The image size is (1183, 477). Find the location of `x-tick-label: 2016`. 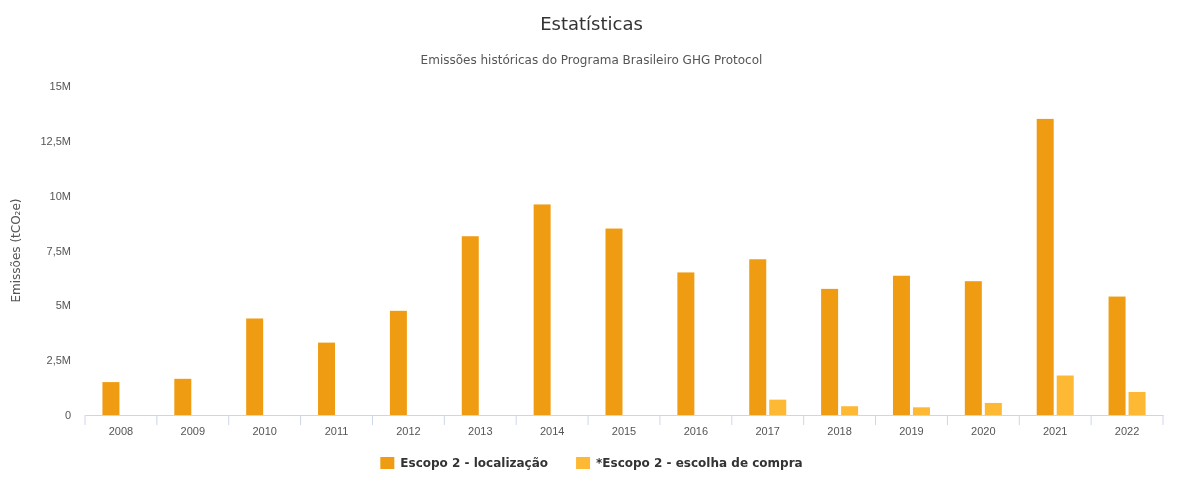

x-tick-label: 2016 is located at coordinates (696, 430).